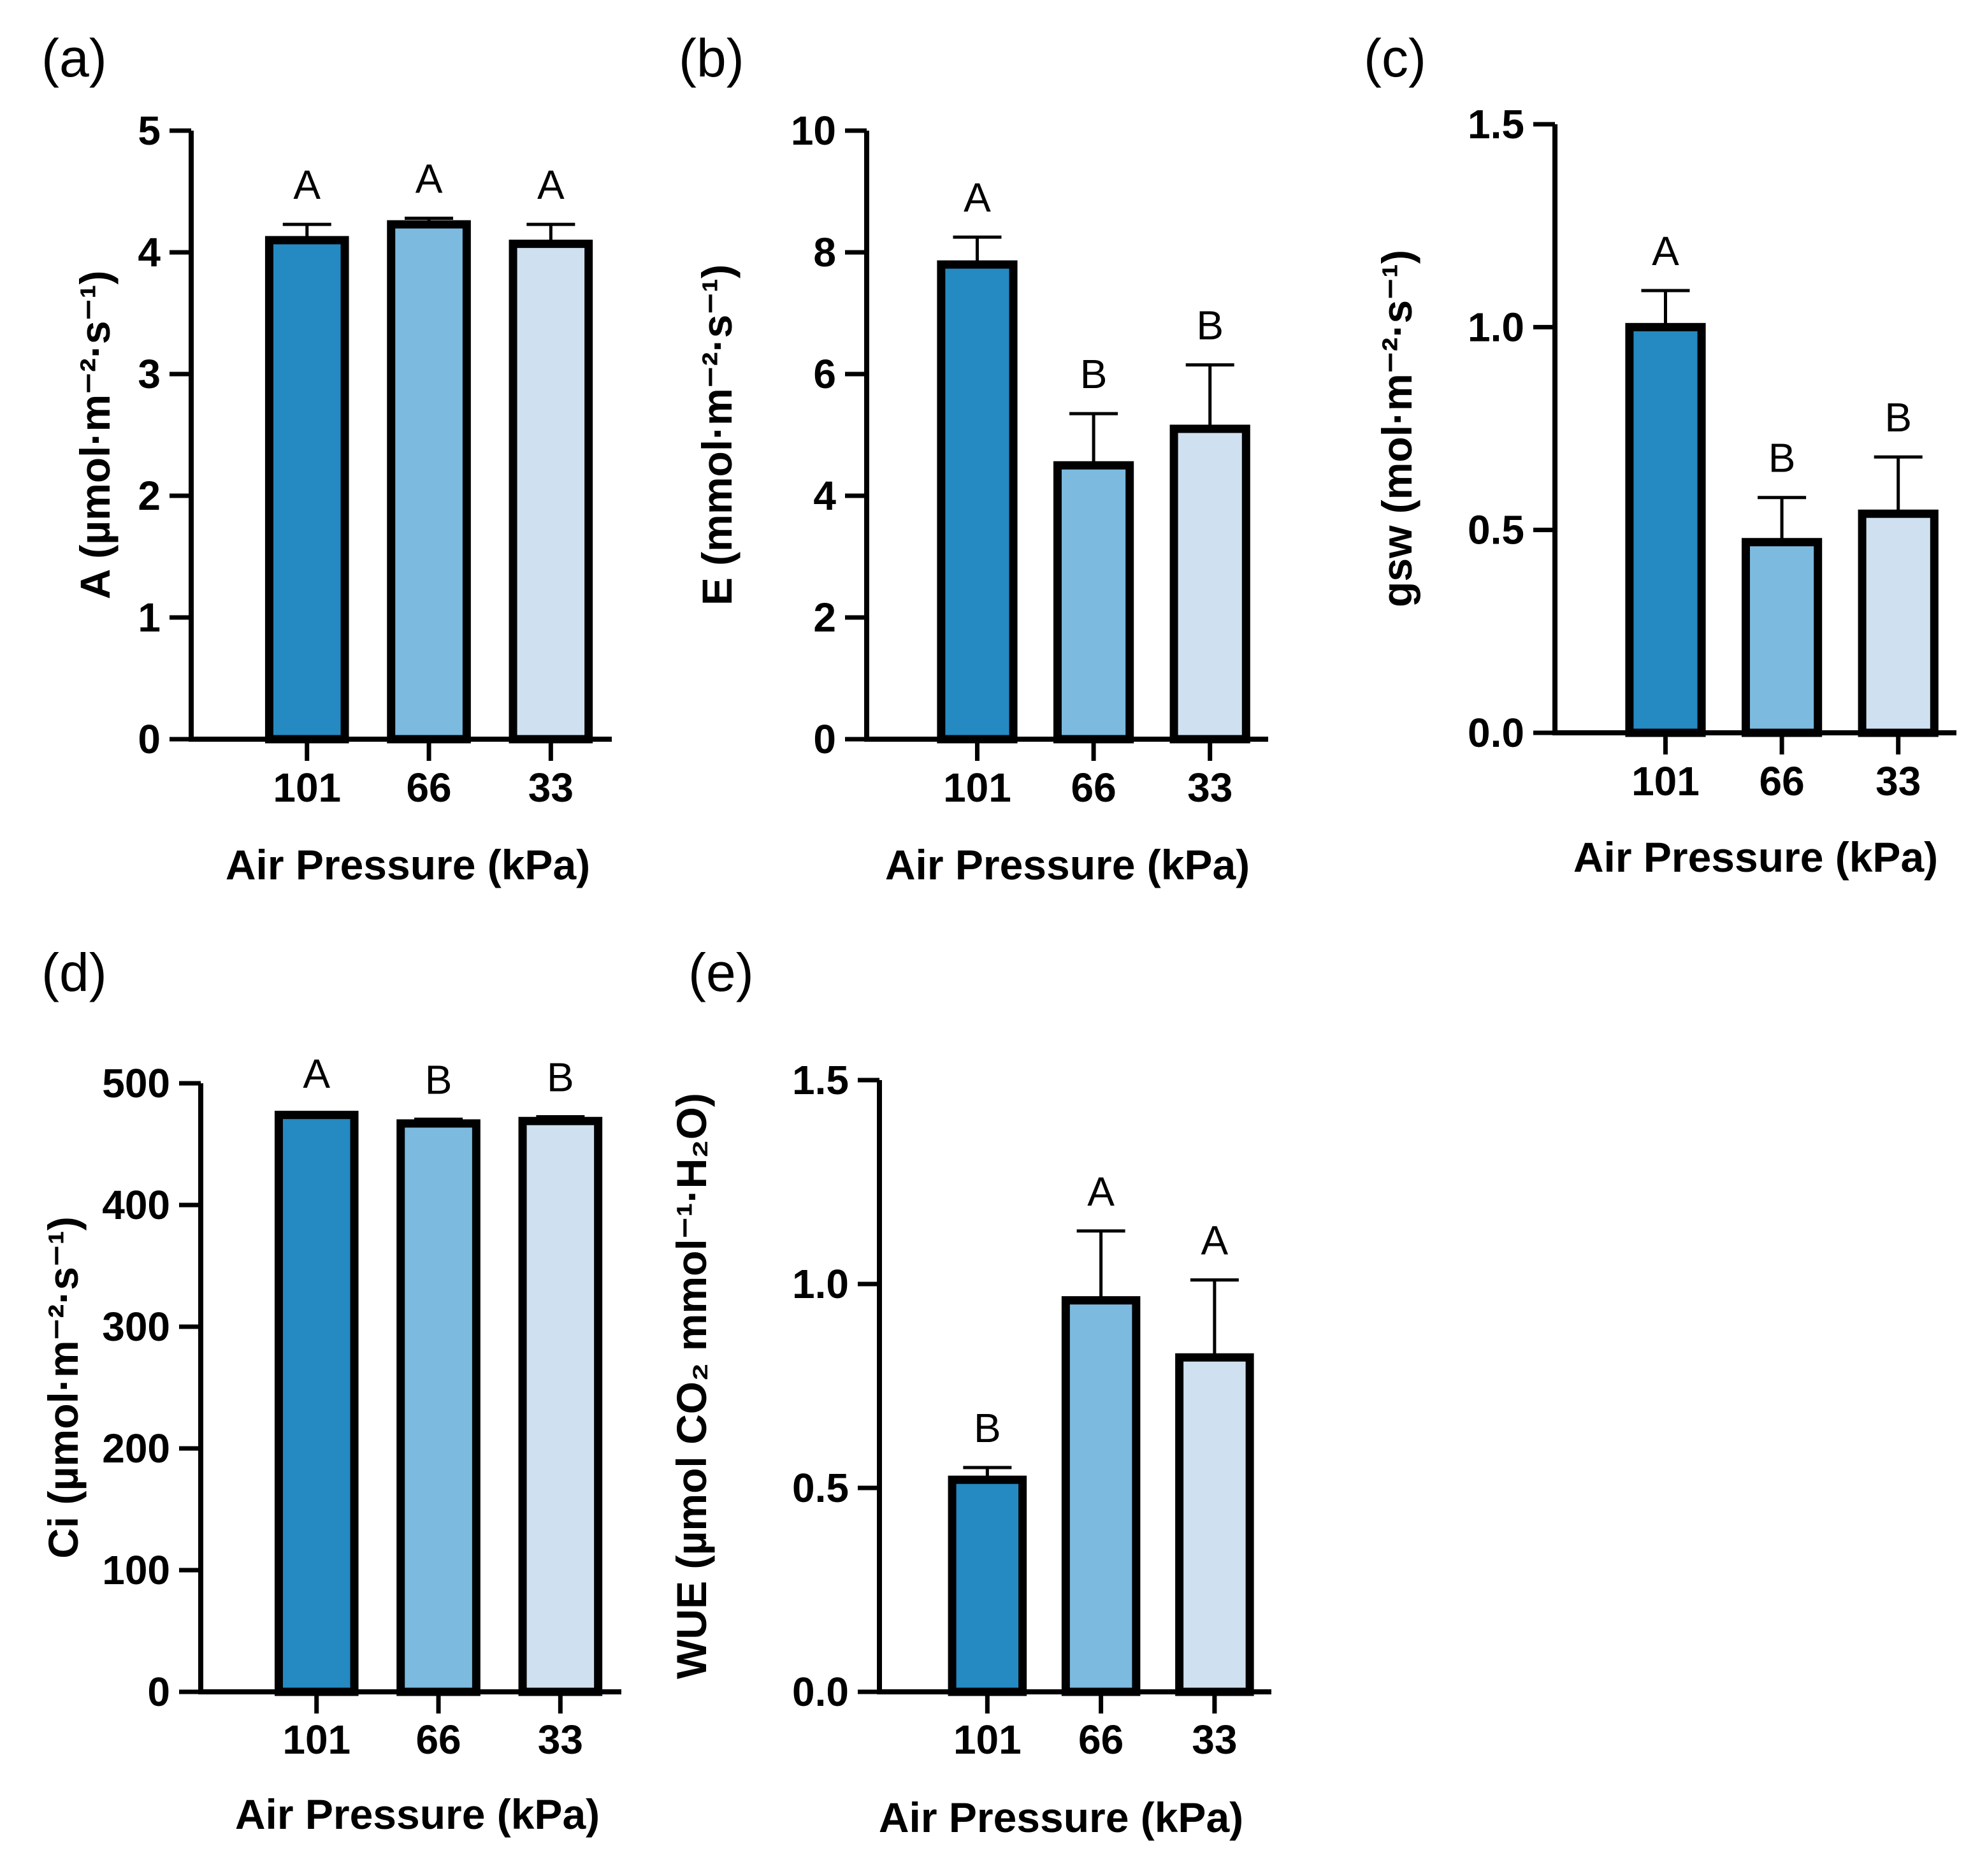 Image resolution: width=1980 pixels, height=1876 pixels. I want to click on panel-label: (c), so click(1395, 58).